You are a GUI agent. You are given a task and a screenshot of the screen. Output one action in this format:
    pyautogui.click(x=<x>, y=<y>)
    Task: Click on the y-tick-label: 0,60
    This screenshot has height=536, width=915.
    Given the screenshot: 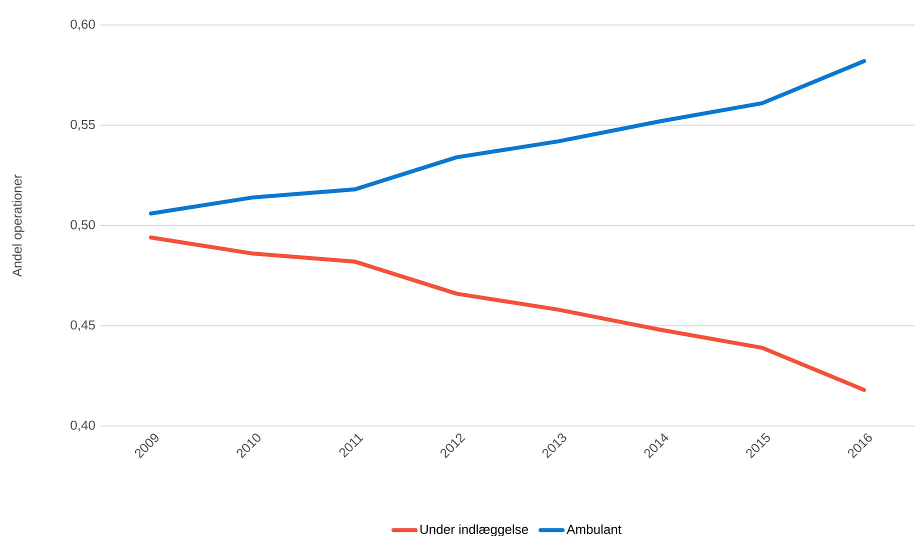 What is the action you would take?
    pyautogui.click(x=82, y=25)
    